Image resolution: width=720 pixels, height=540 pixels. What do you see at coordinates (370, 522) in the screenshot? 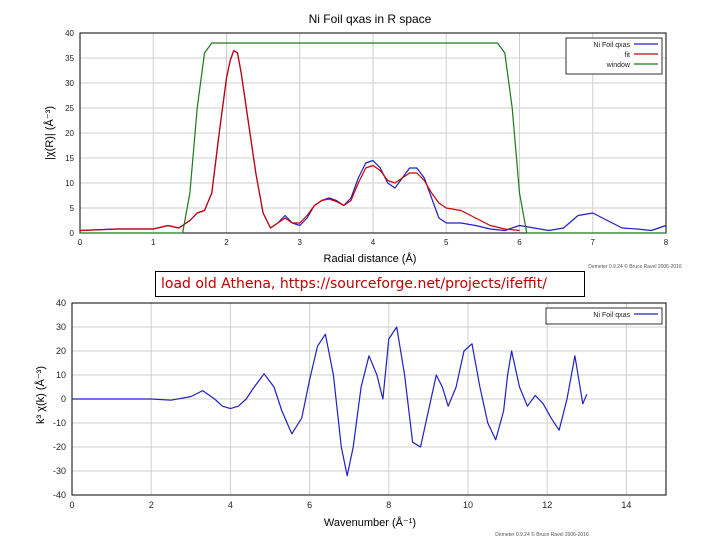
I see `chart2-xlabel: Wavenumber (Å⁻¹)` at bounding box center [370, 522].